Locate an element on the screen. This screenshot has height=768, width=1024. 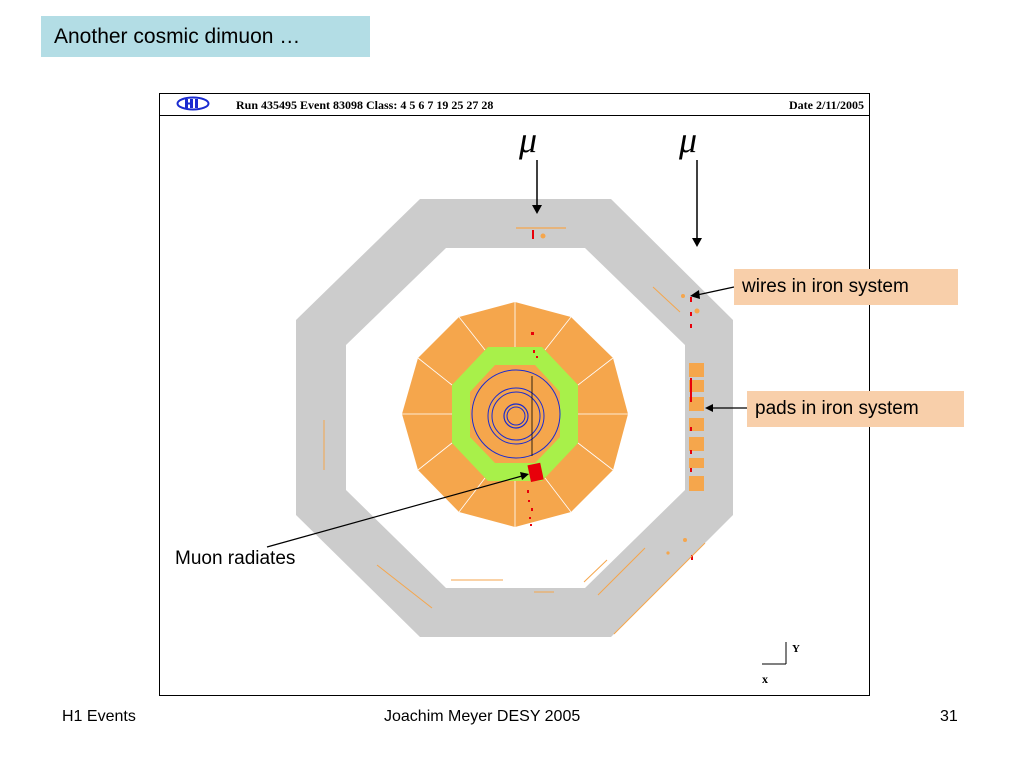
iron-hits-right is located at coordinates (678, 423).